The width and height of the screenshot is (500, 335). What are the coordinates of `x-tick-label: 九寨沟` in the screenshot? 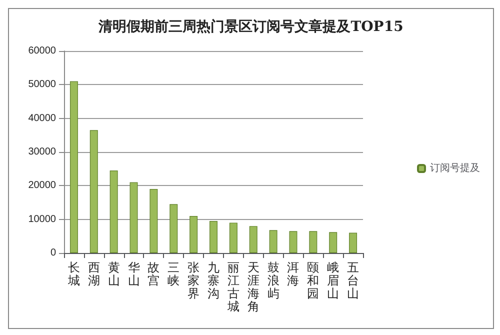 It's located at (214, 280).